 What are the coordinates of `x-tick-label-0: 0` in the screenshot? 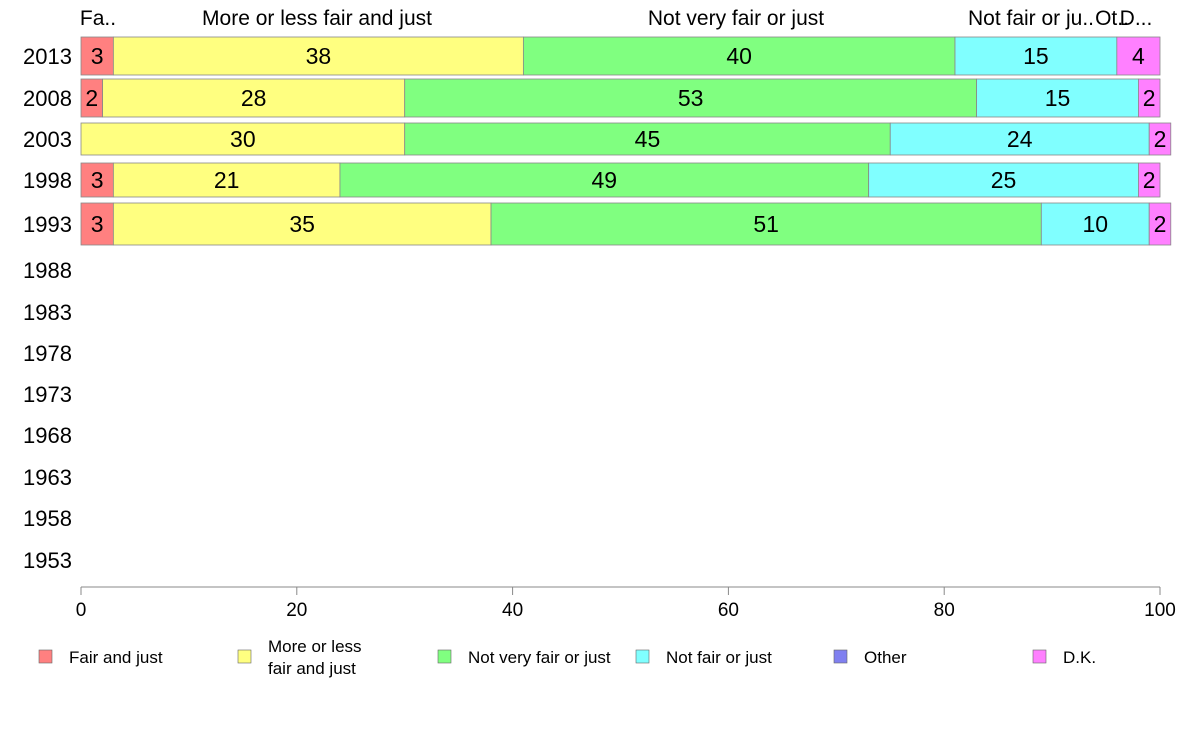 It's located at (81, 610).